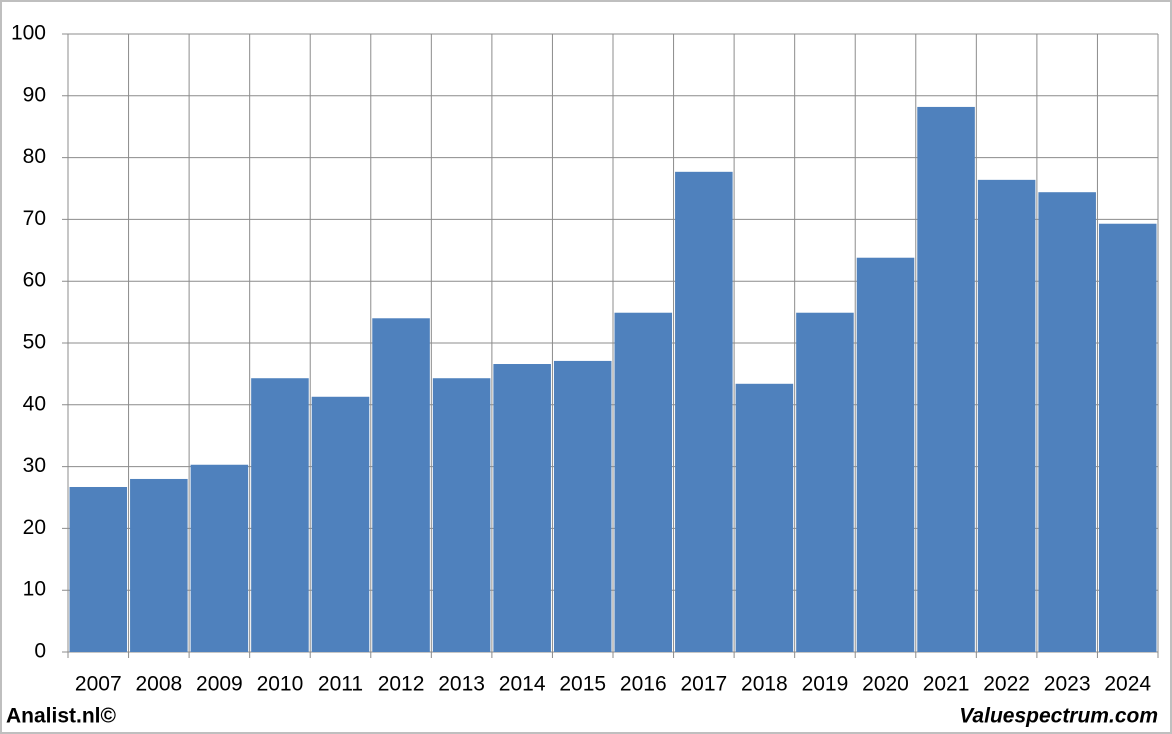 This screenshot has width=1172, height=734. I want to click on x-tick-label: 2016, so click(643, 684).